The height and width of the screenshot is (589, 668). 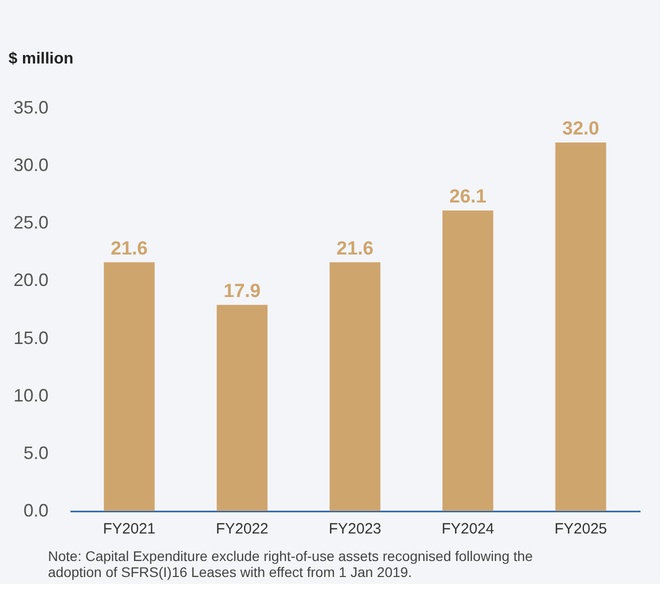 What do you see at coordinates (291, 564) in the screenshot?
I see `text: Note: Capital Expenditure exclude right-of-use assets recognised following the adoption of SFRS(I)16 Leases with effect from 1 Jan 2019.` at bounding box center [291, 564].